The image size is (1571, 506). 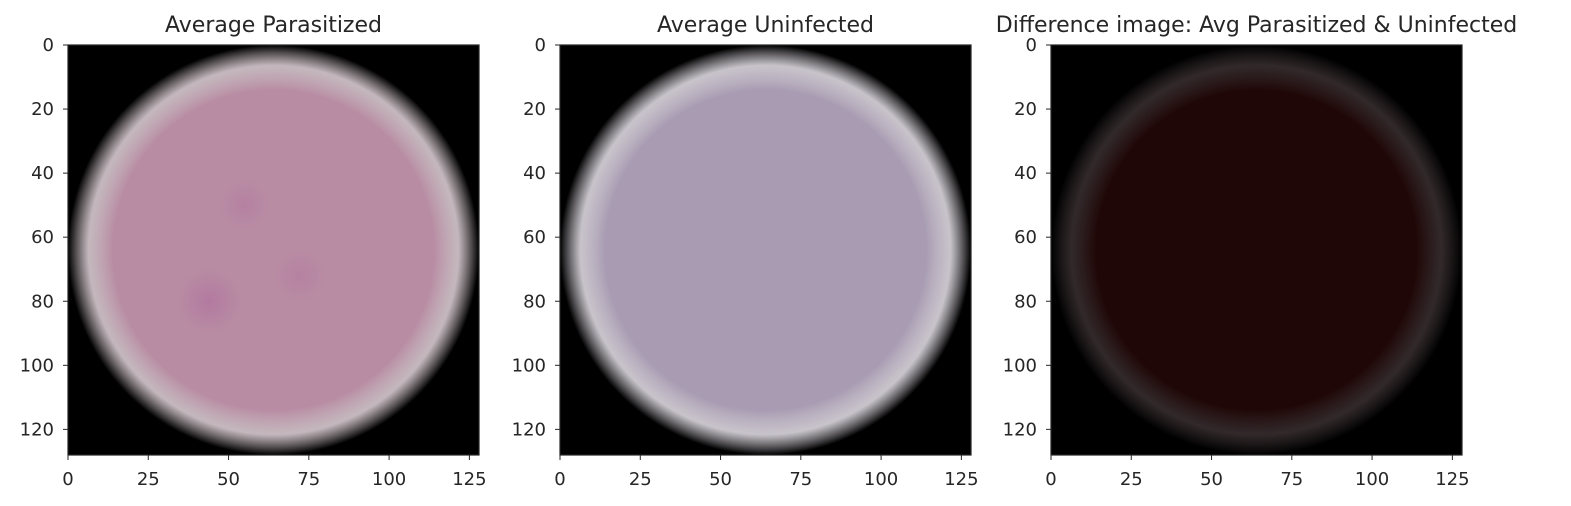 I want to click on panel-title: Average Uninfected, so click(x=765, y=25).